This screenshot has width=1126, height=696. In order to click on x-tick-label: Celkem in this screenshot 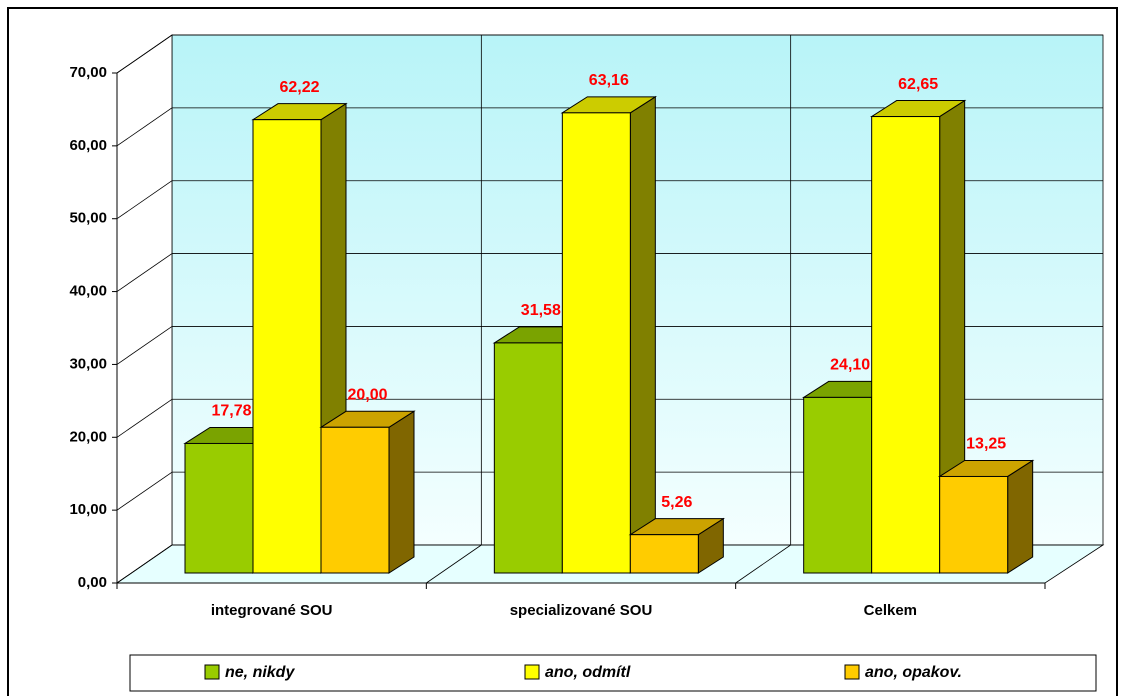, I will do `click(890, 610)`.